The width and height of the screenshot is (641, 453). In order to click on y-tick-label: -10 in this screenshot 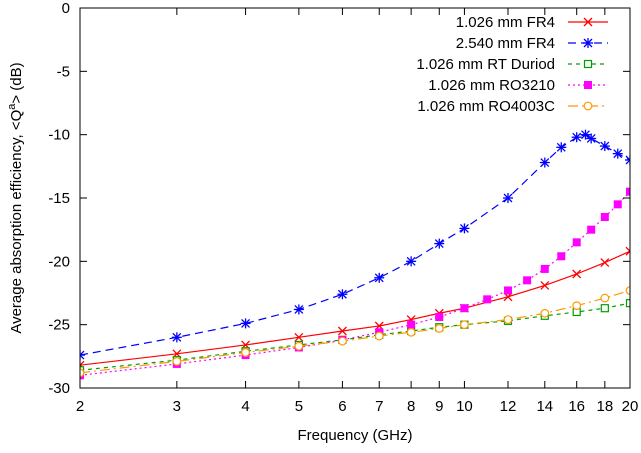, I will do `click(59, 135)`.